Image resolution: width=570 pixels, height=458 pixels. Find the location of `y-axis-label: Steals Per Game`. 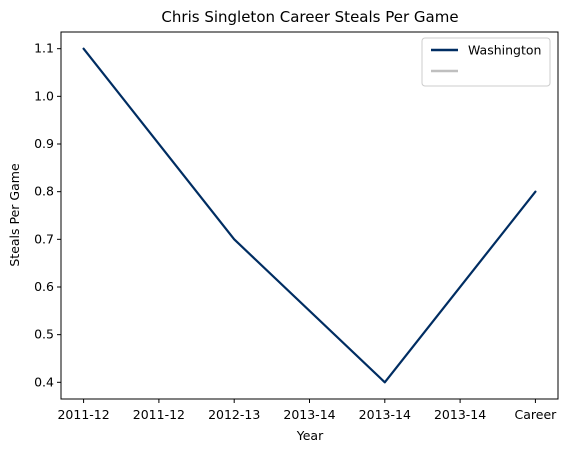

y-axis-label: Steals Per Game is located at coordinates (14, 215).